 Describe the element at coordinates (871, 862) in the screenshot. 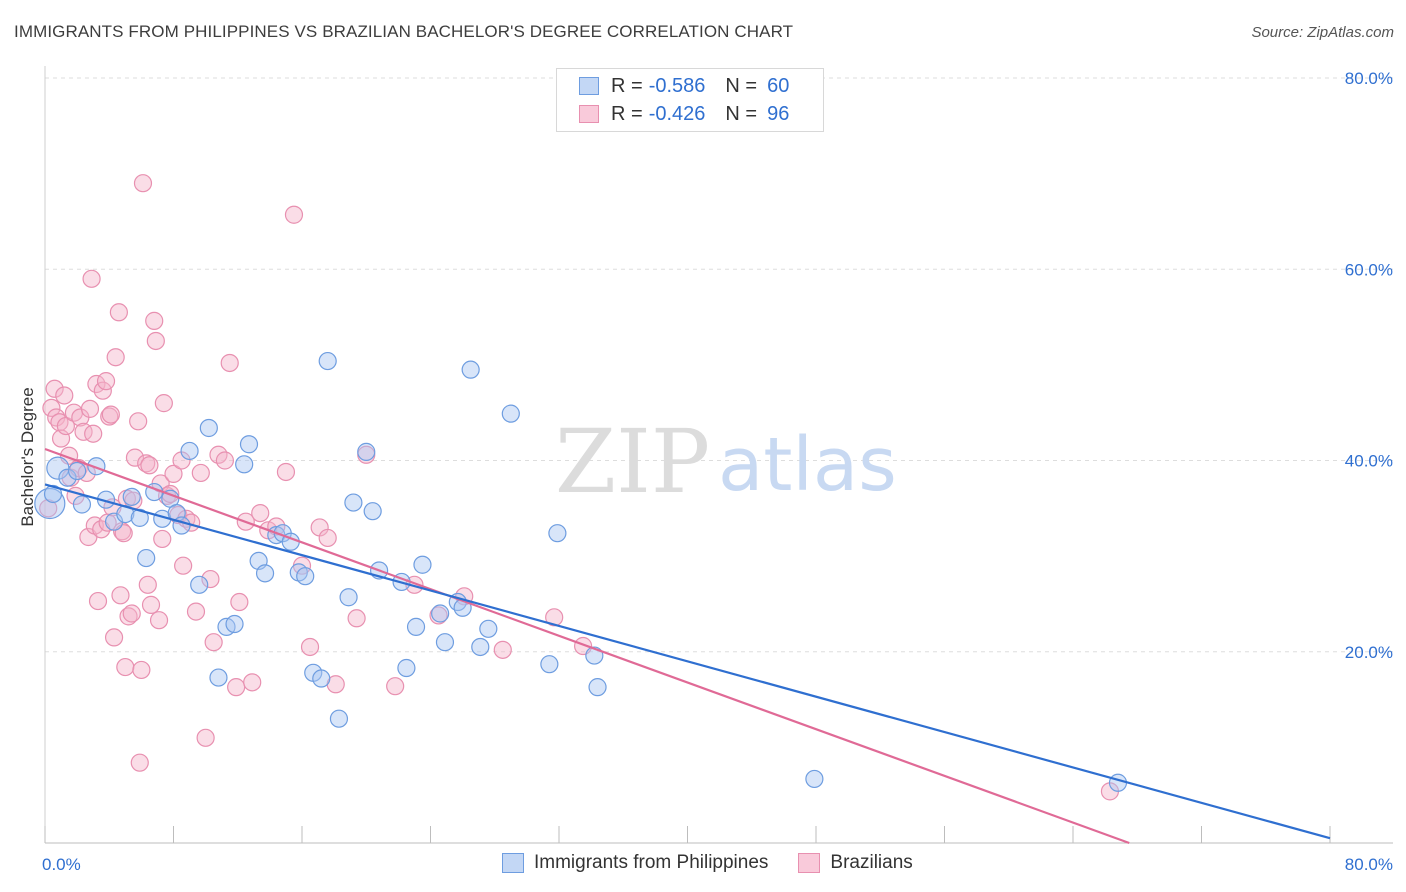

I see `bottom-legend-label-brazilians: Brazilians` at that location.